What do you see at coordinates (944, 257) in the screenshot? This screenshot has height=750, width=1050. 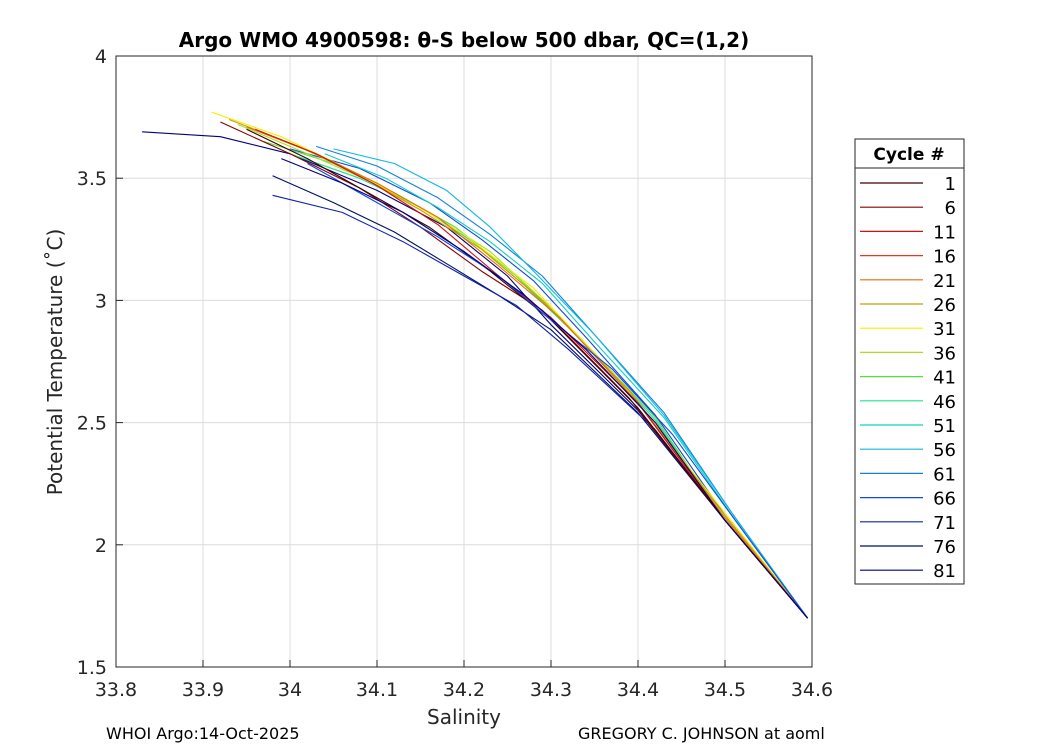 I see `legend-label: 16` at bounding box center [944, 257].